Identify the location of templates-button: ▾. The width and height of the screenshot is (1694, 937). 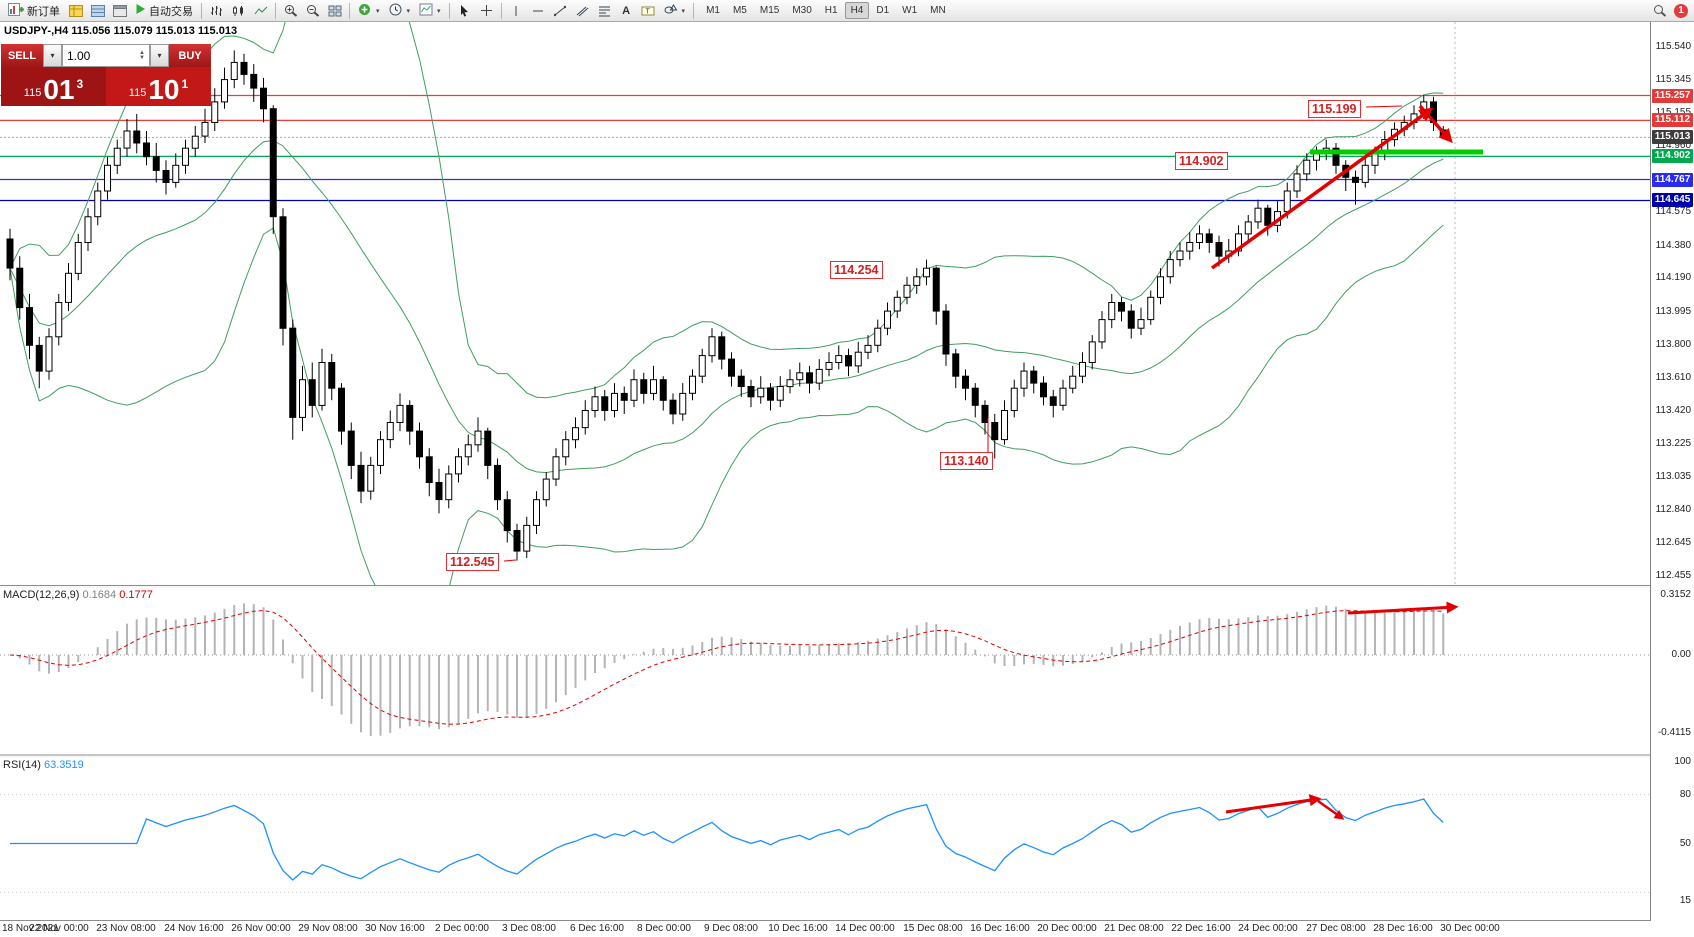
(430, 10).